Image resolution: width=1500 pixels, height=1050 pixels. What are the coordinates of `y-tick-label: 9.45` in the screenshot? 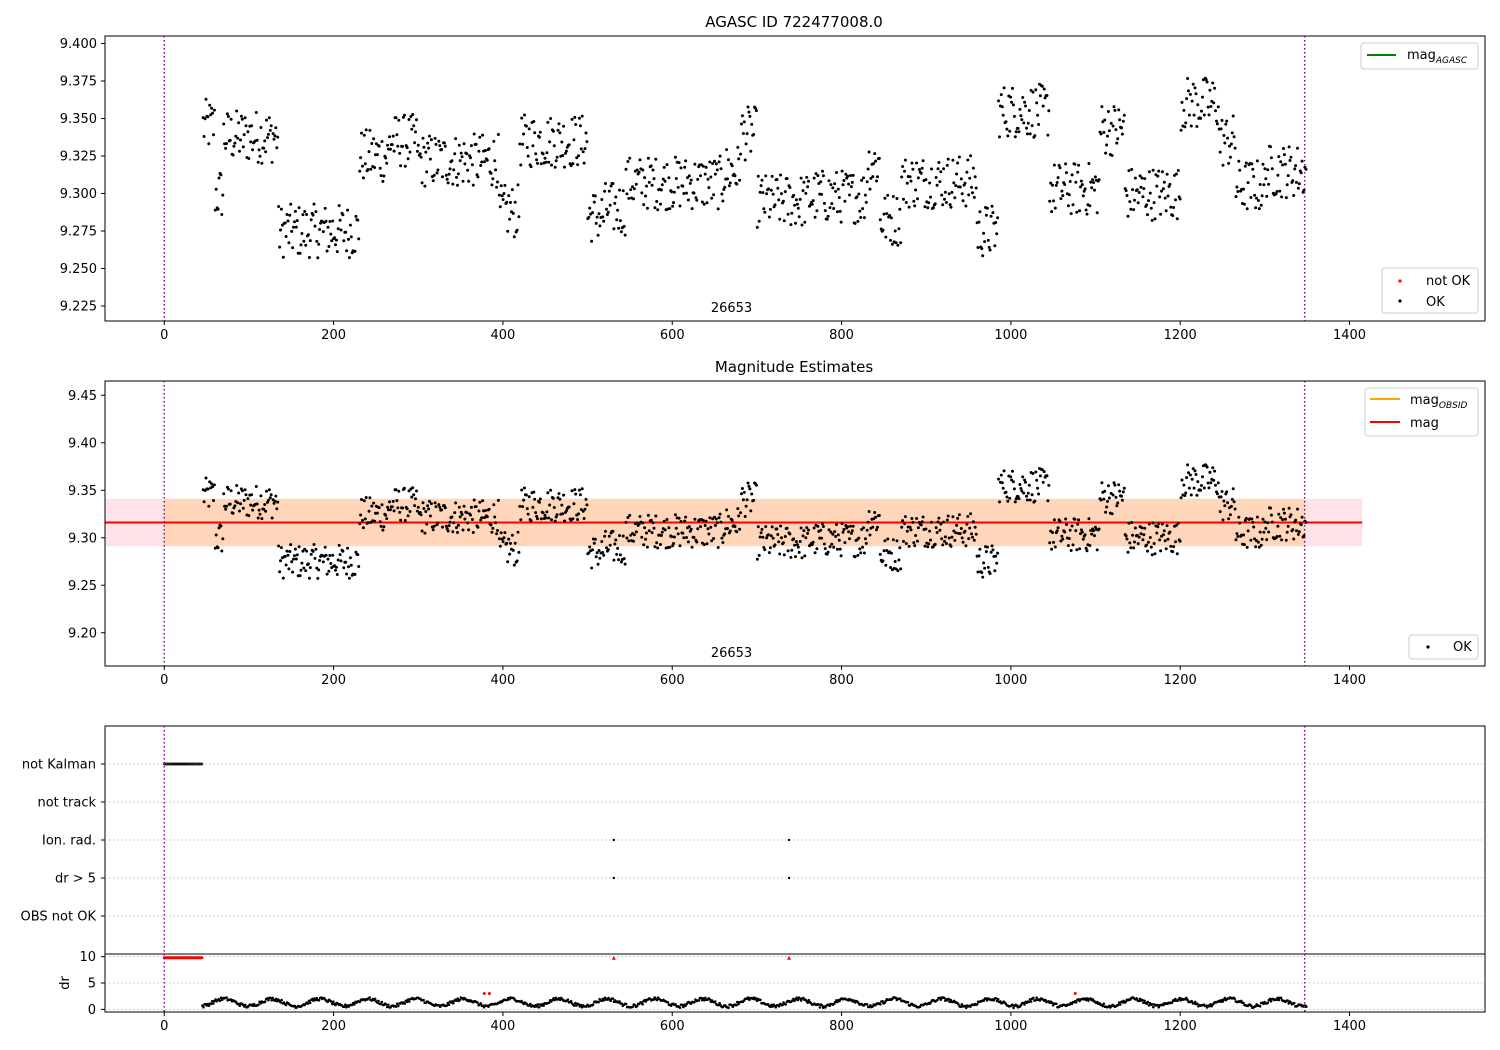 It's located at (82, 396).